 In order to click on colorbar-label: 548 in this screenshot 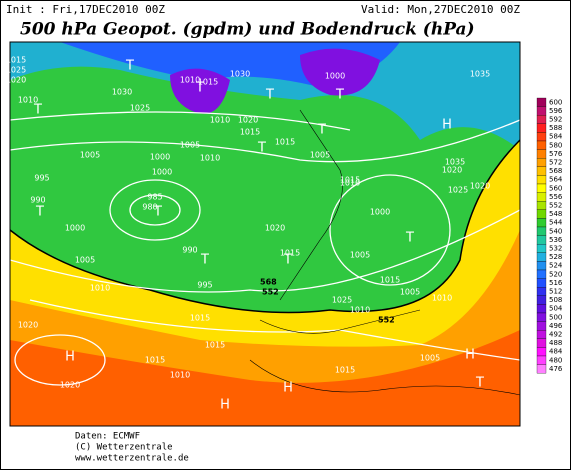, I will do `click(555, 214)`.